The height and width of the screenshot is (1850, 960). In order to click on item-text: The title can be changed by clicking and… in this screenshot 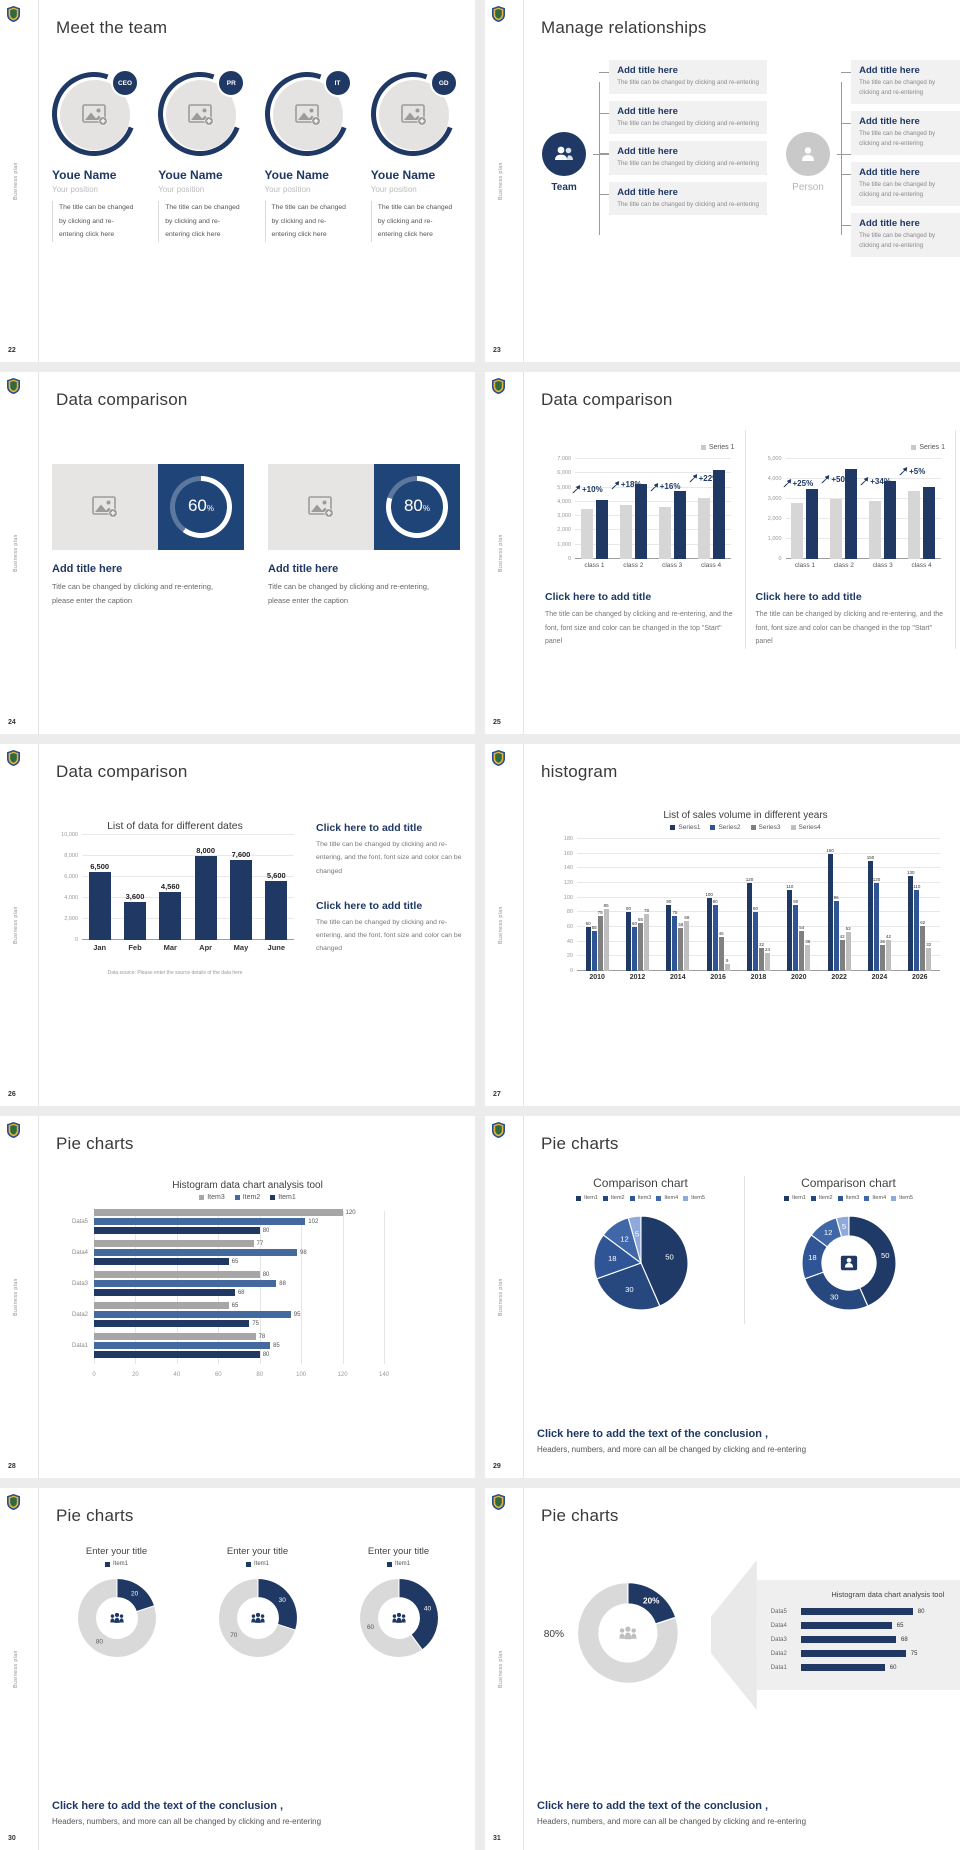, I will do `click(688, 82)`.